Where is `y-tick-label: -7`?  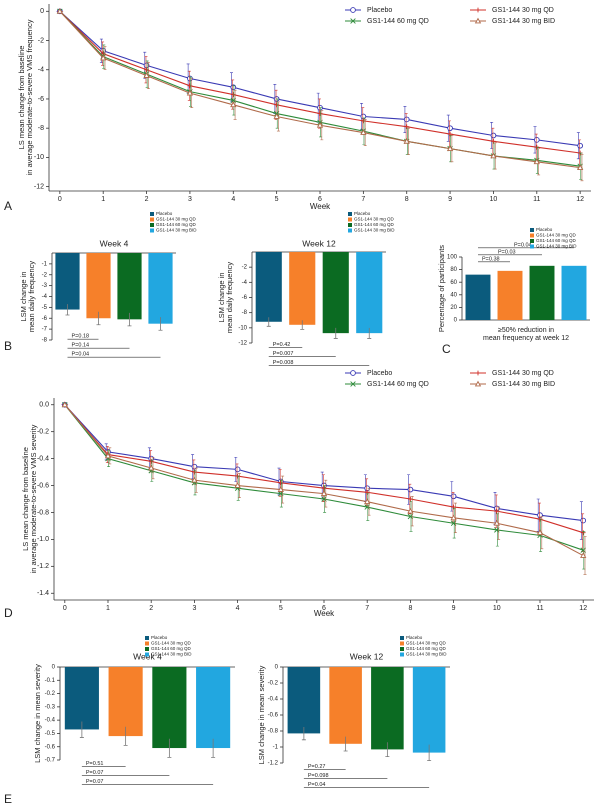
y-tick-label: -7 is located at coordinates (45, 330).